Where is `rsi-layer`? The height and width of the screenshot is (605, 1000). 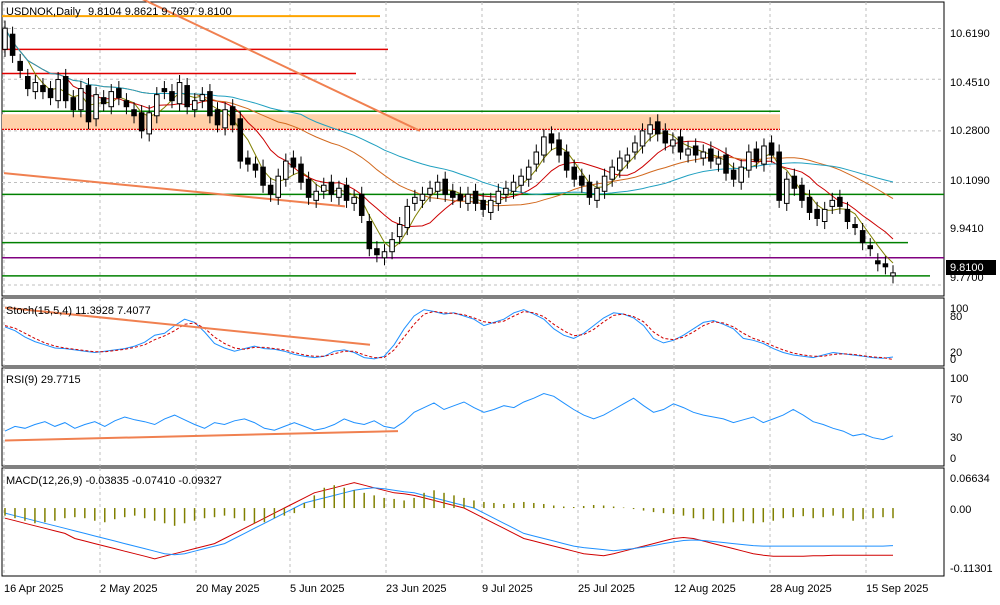 rsi-layer is located at coordinates (449, 417).